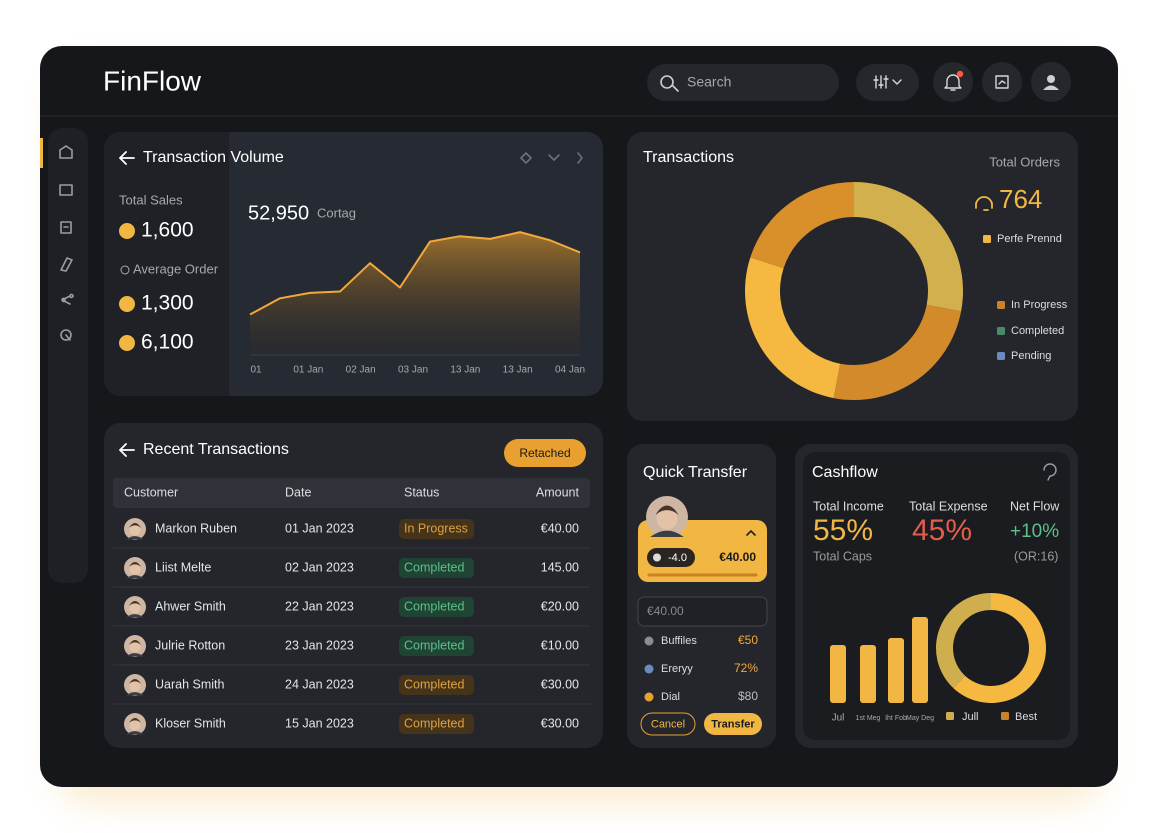 The image size is (1157, 833). I want to click on amount: €20.00, so click(560, 606).